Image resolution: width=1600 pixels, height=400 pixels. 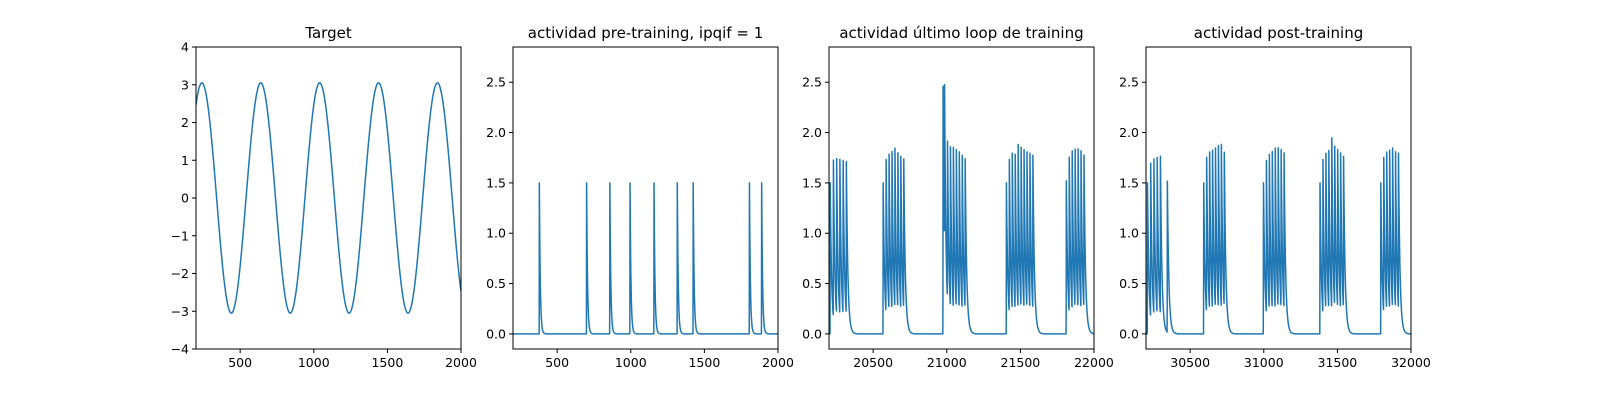 I want to click on x-tick-label: 31500, so click(x=1338, y=362).